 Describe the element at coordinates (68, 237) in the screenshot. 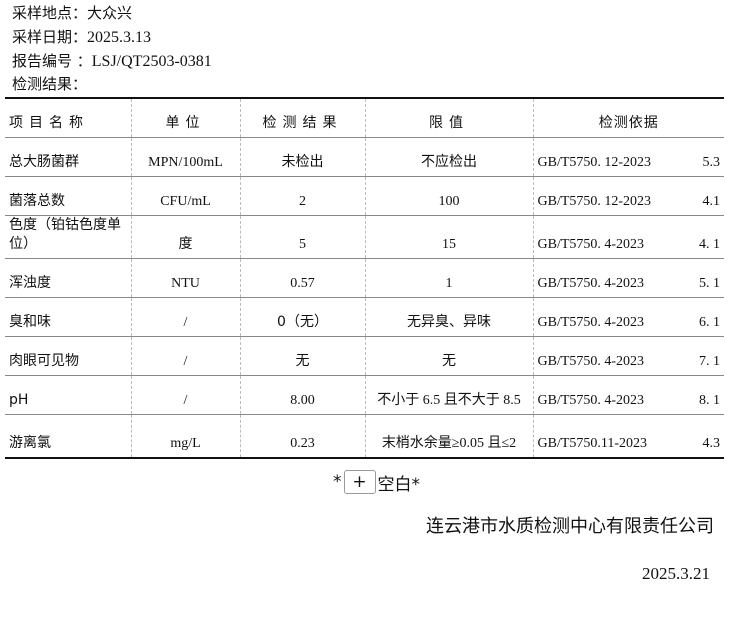

I see `item-name: 色度（铂钴色度单位）` at that location.